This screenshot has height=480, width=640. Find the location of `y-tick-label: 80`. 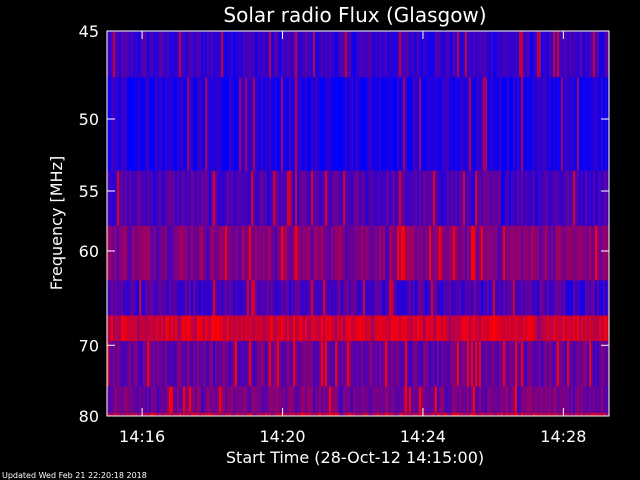

y-tick-label: 80 is located at coordinates (89, 416).